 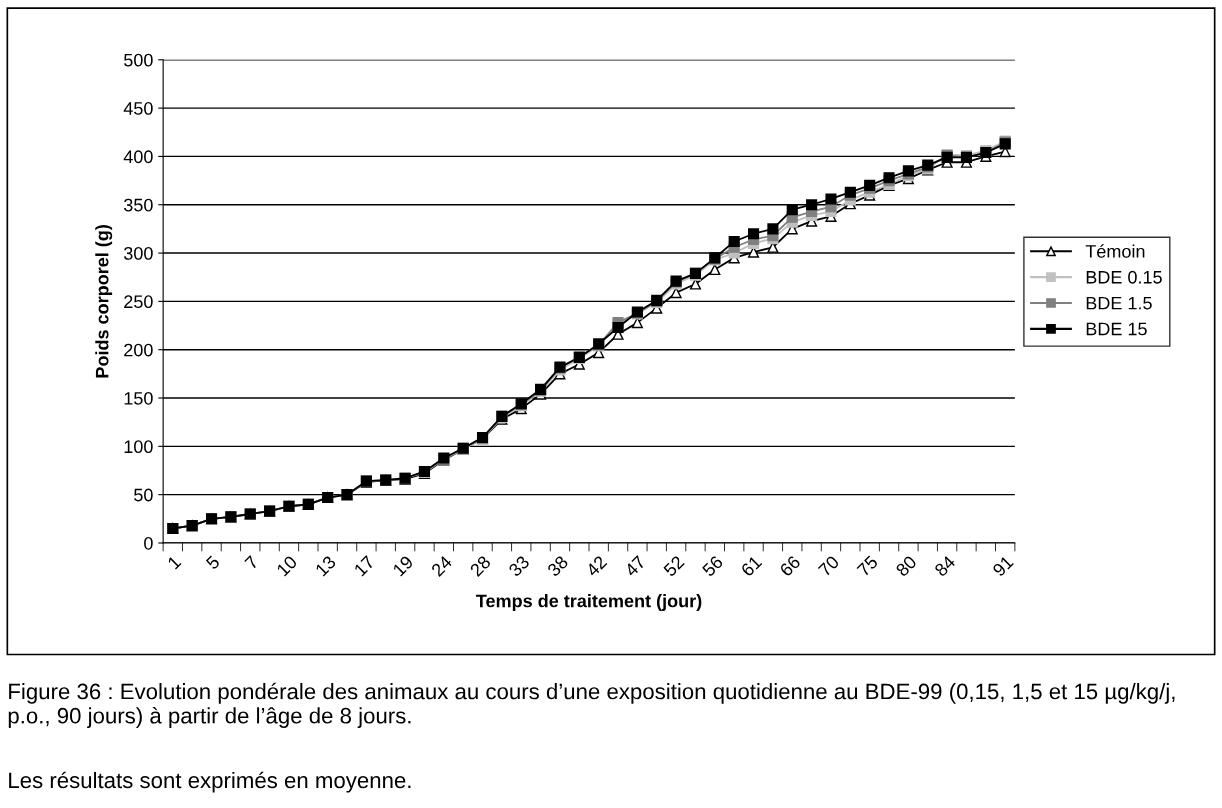 I want to click on x-axis-title: Temps de traitement (jour), so click(x=589, y=602).